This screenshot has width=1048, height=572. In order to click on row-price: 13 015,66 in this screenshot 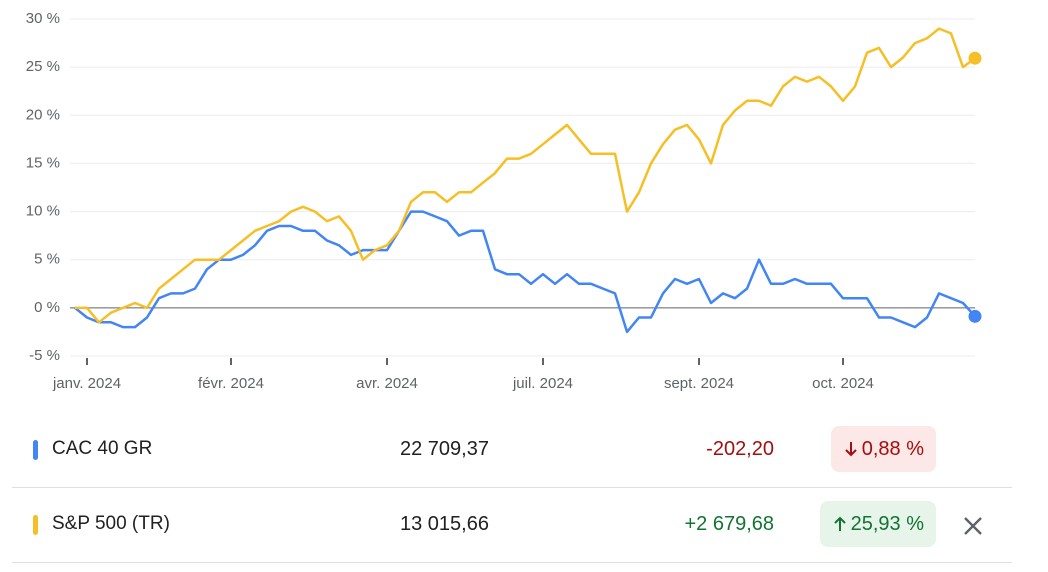, I will do `click(444, 524)`.